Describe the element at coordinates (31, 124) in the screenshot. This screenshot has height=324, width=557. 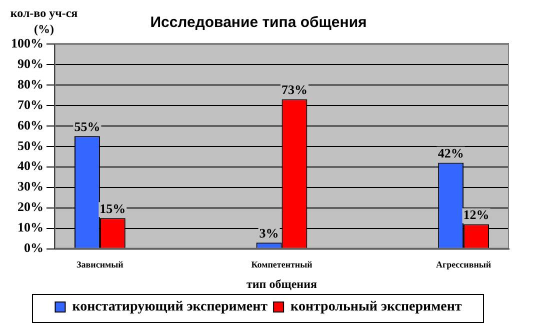
I see `y-tick-label: 60%` at that location.